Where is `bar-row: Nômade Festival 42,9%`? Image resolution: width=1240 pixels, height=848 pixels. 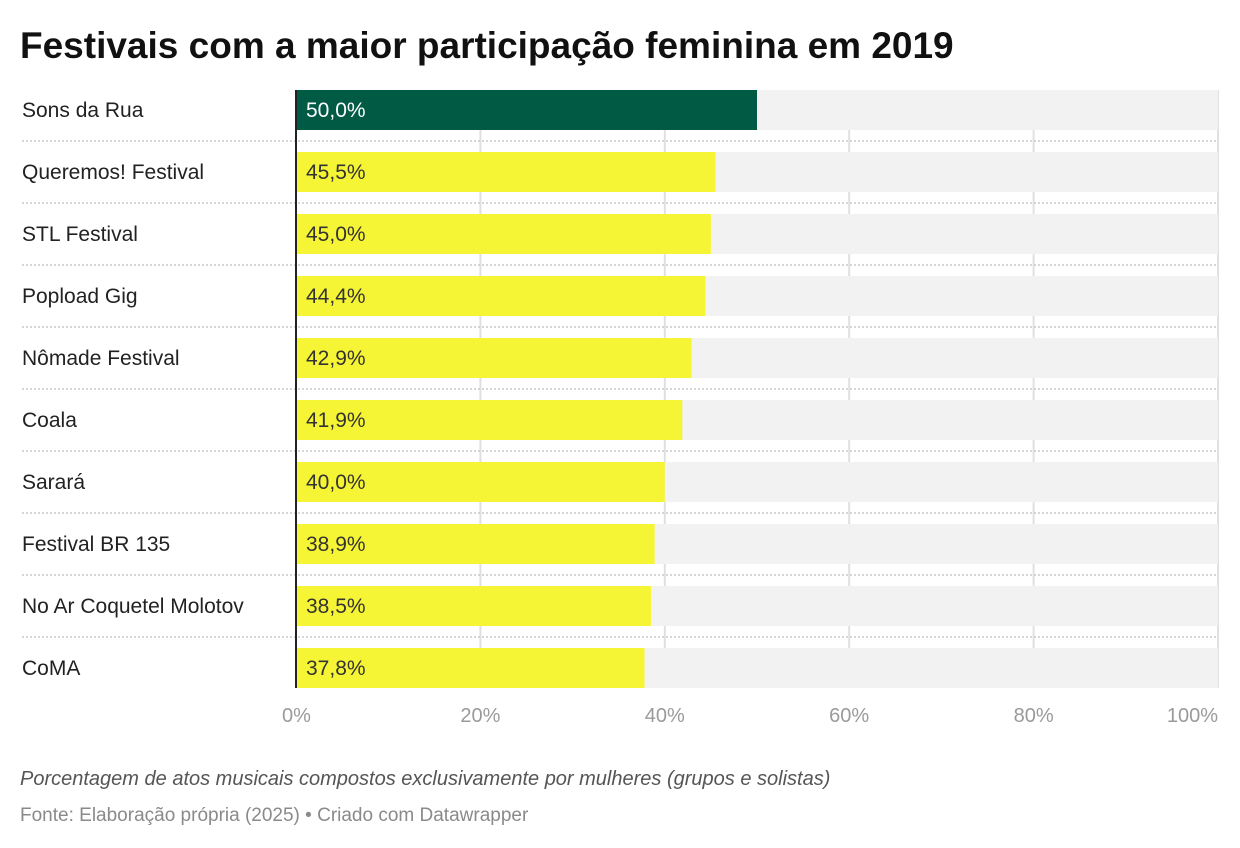
bar-row: Nômade Festival 42,9% is located at coordinates (620, 364).